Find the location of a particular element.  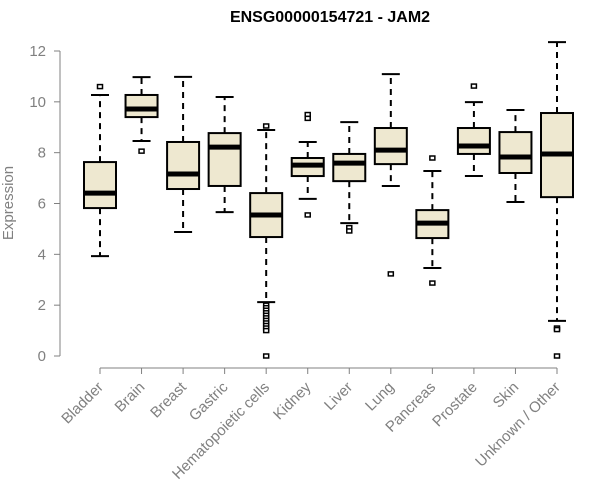

box-liver is located at coordinates (349, 177).